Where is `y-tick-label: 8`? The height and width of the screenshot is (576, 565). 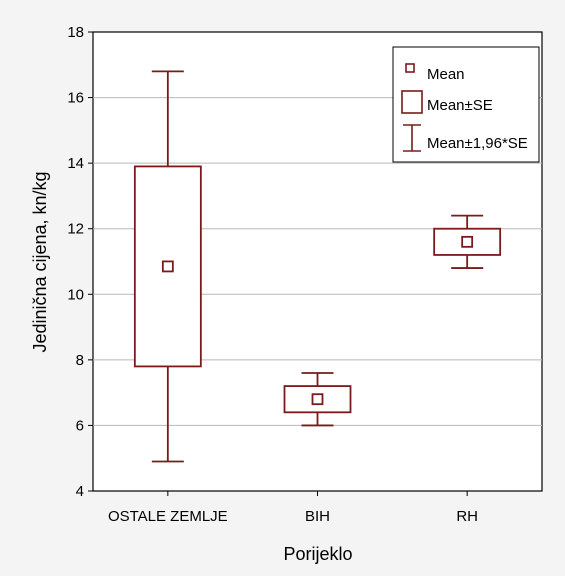
y-tick-label: 8 is located at coordinates (80, 360).